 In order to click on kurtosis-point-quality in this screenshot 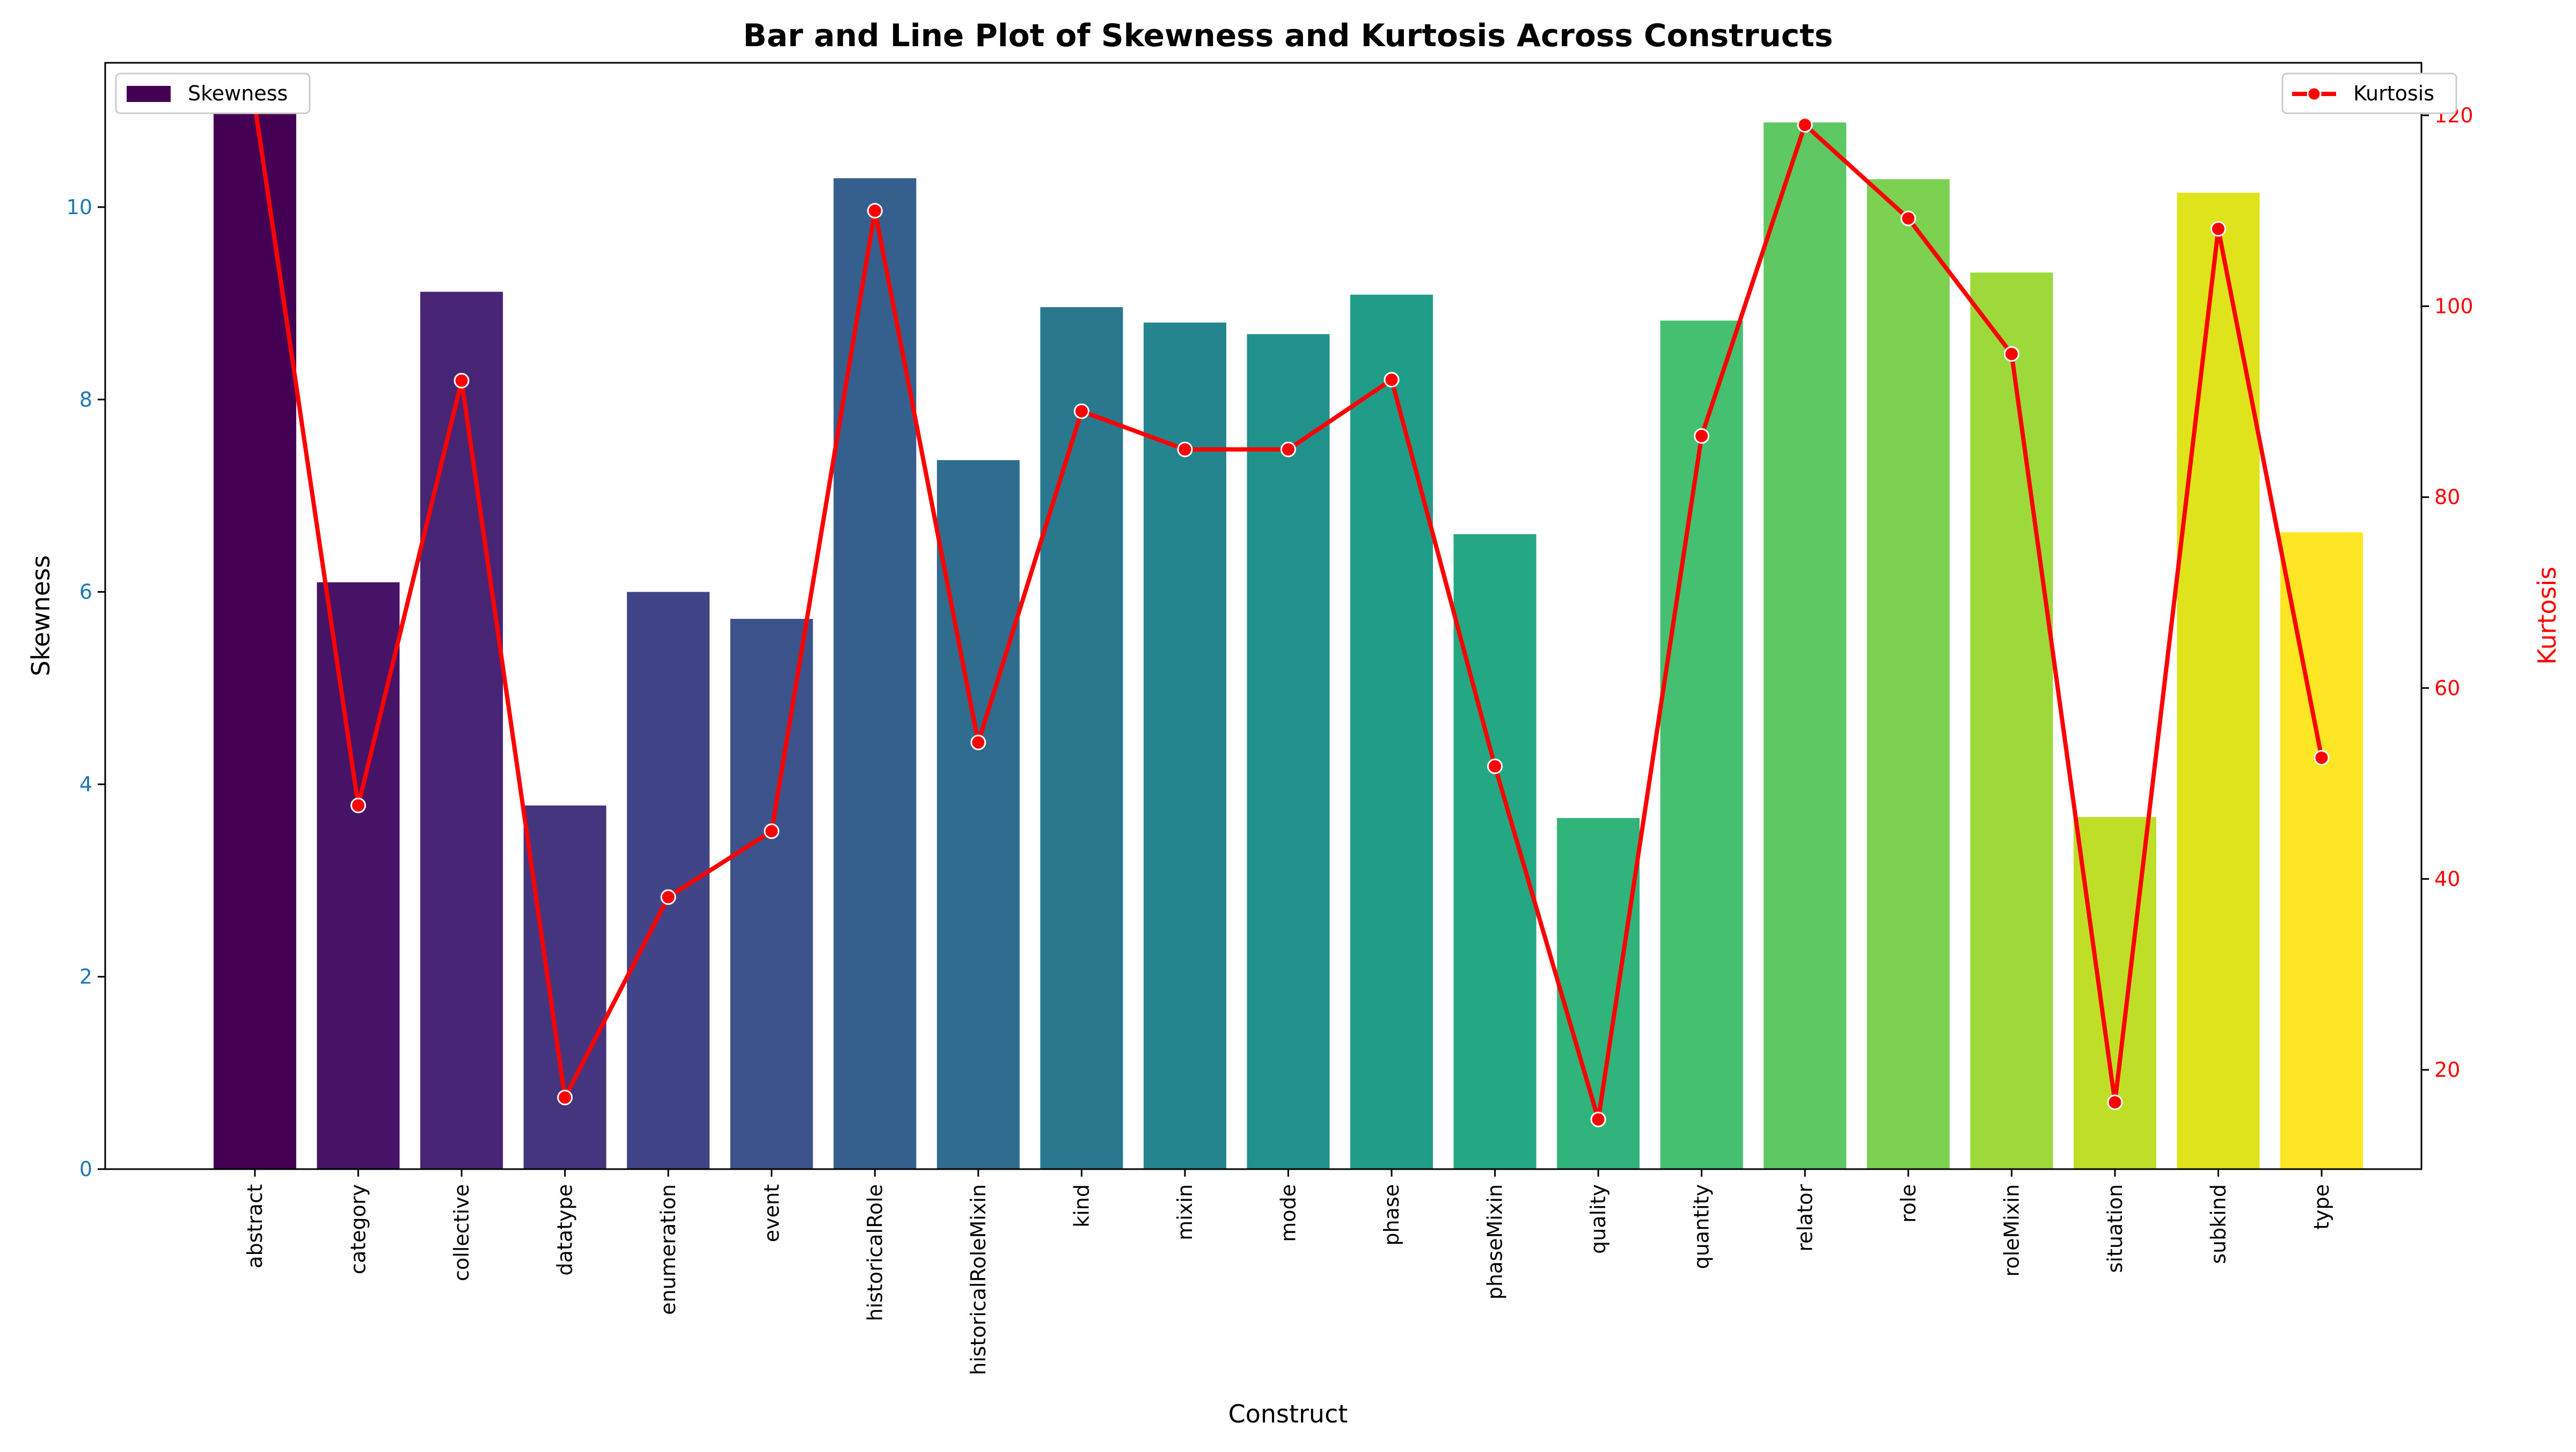, I will do `click(1598, 1120)`.